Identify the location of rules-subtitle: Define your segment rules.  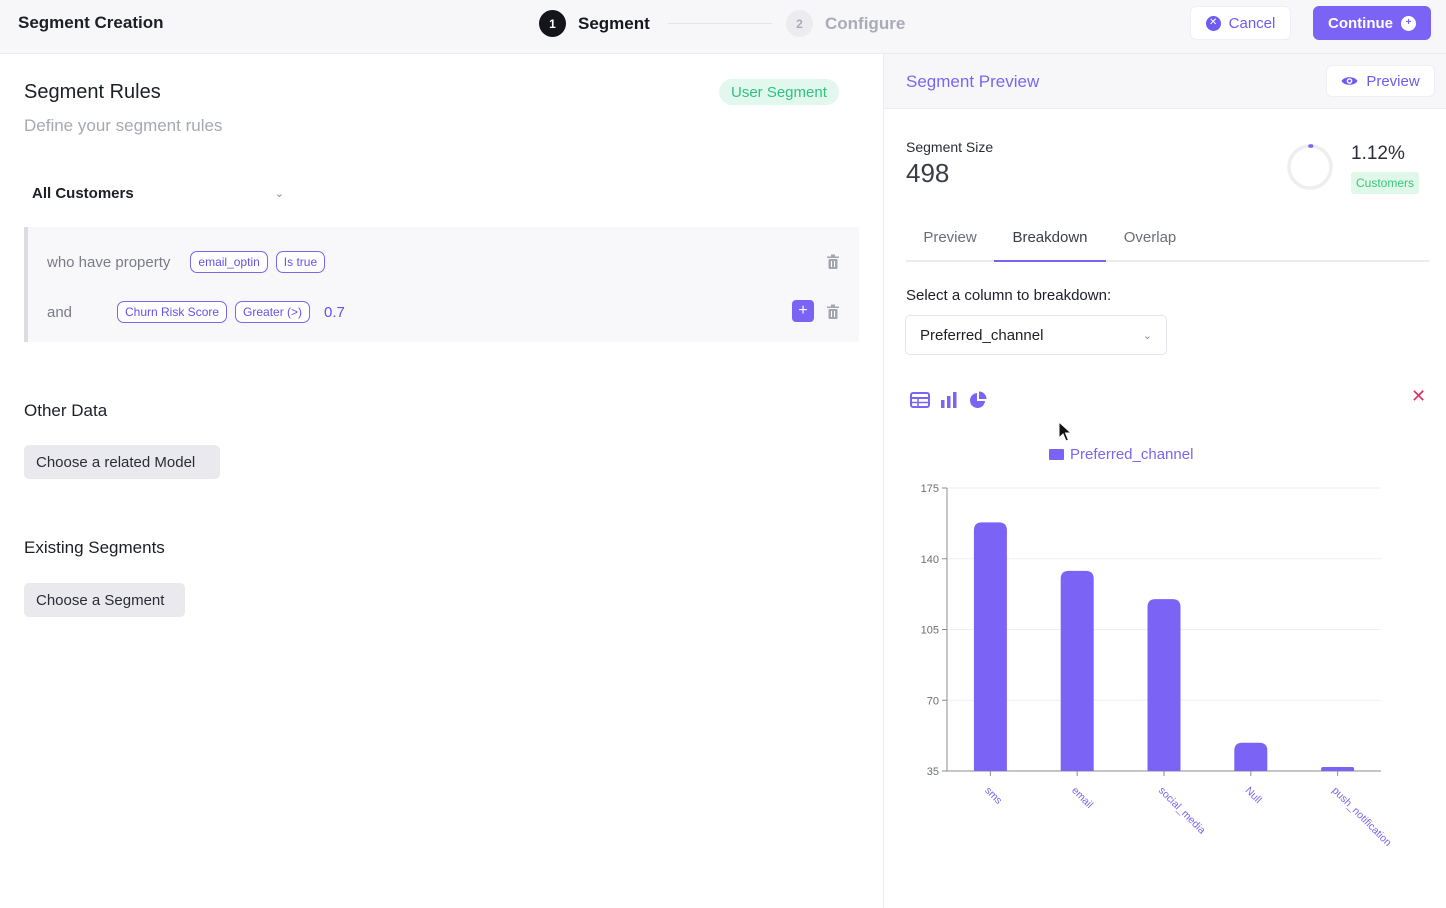
(123, 125).